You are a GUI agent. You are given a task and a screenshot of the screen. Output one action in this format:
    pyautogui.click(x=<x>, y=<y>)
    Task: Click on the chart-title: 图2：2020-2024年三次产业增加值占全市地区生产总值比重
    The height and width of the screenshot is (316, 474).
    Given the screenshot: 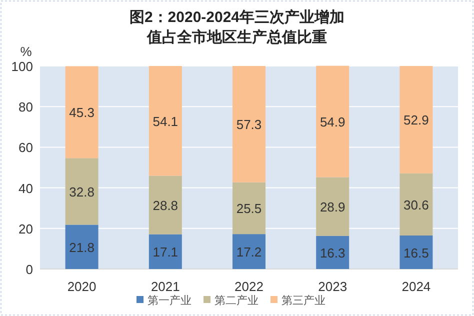 What is the action you would take?
    pyautogui.click(x=237, y=27)
    